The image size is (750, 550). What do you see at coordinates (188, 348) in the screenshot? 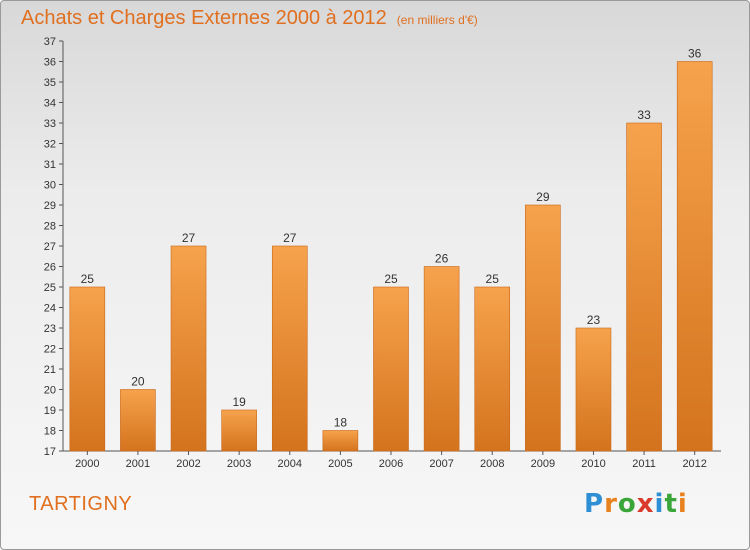
I see `bar-2002` at bounding box center [188, 348].